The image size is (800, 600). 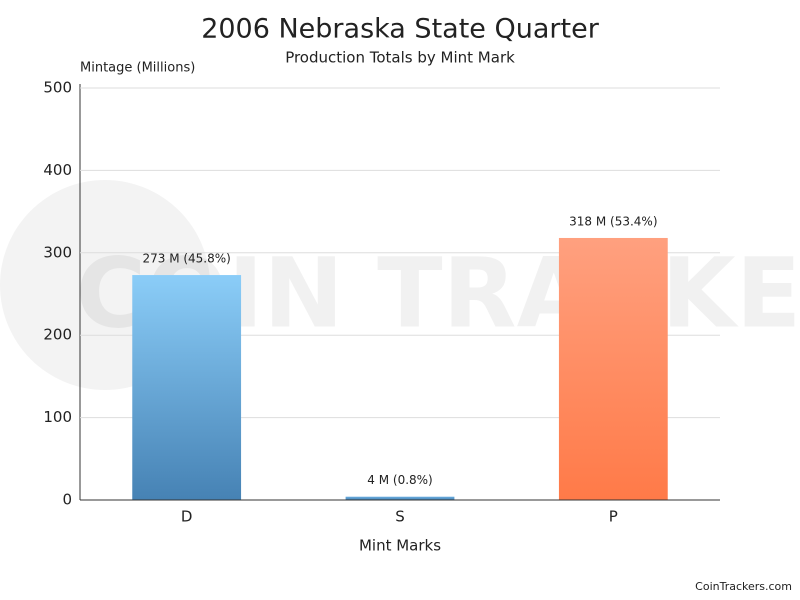 I want to click on chart-subtitle: Production Totals by Mint Mark, so click(x=400, y=58).